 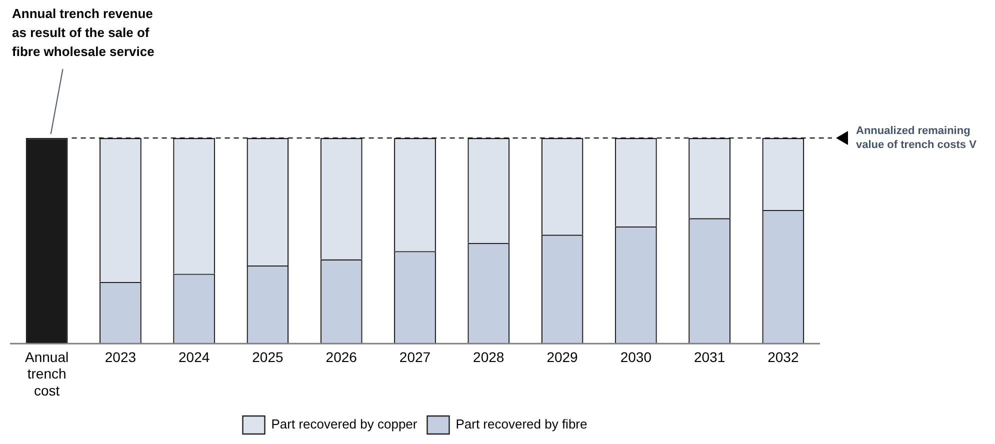 I want to click on x-tick-label: 2029, so click(x=562, y=356).